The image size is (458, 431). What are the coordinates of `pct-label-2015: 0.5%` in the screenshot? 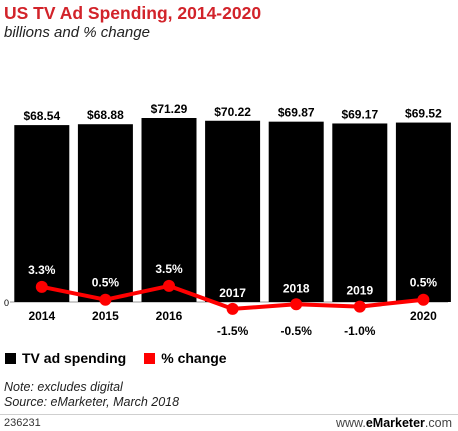 It's located at (106, 283).